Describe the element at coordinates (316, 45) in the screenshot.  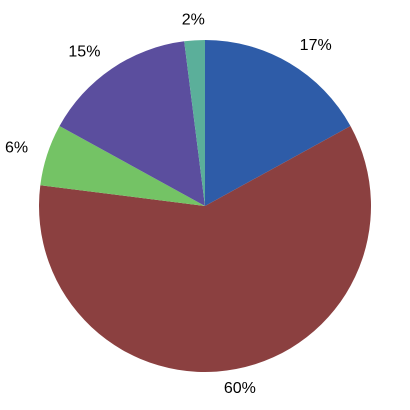
I see `pie-label-0: 17%` at that location.